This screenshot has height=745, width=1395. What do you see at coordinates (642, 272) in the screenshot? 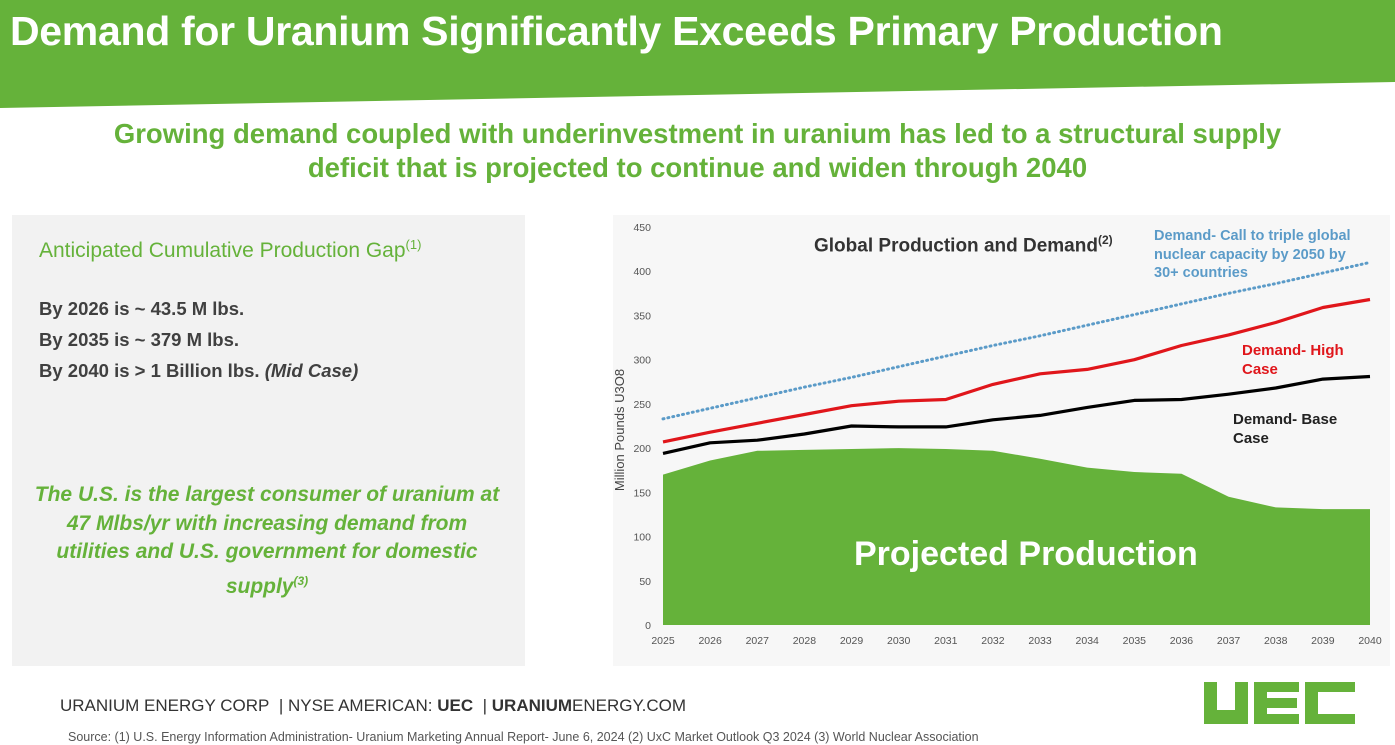
I see `y-tick-label: 400` at bounding box center [642, 272].